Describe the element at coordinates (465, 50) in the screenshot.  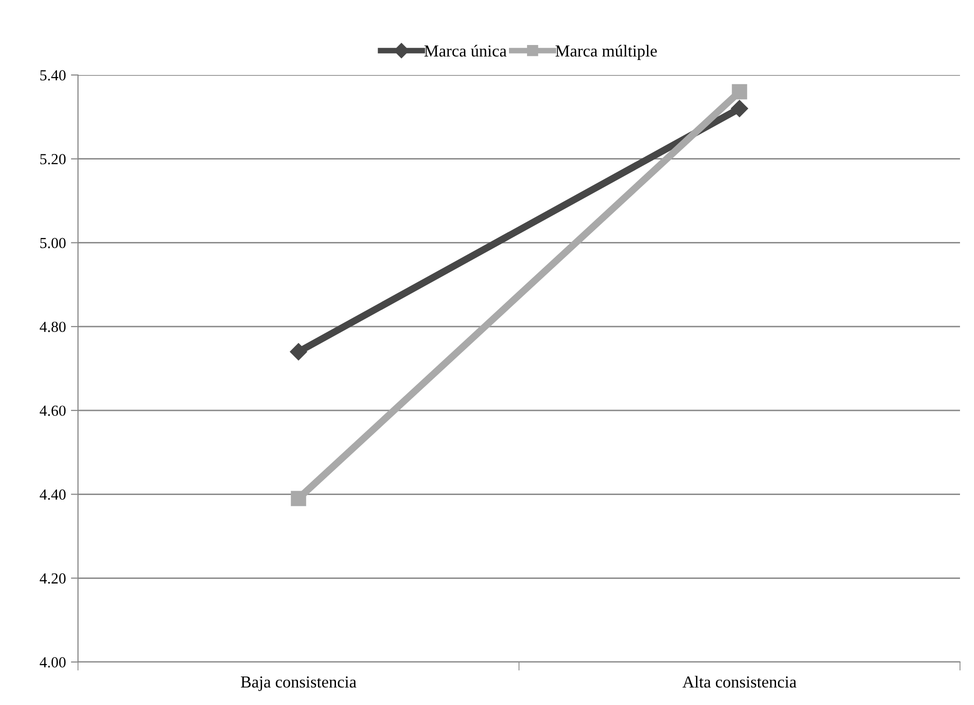
I see `legend-label: Marca única` at that location.